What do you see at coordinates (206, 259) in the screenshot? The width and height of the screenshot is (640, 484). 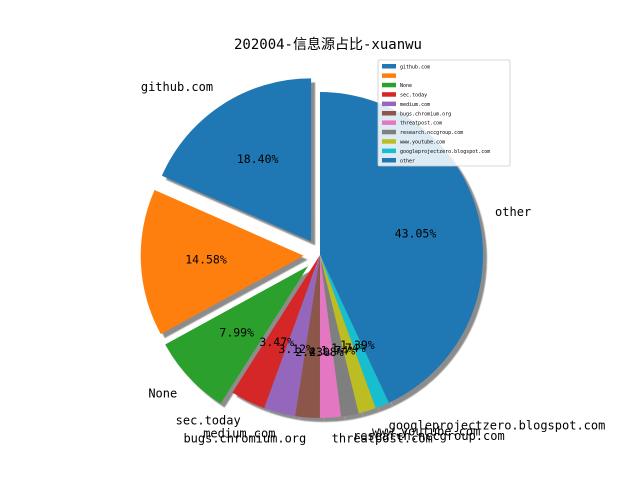 I see `slice-percent-unlabeled-1: 14.58%` at bounding box center [206, 259].